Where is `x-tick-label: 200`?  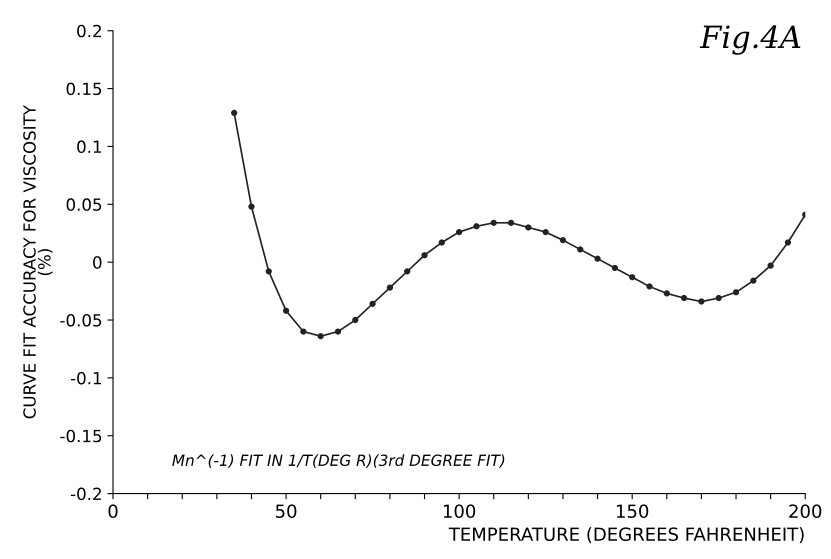 x-tick-label: 200 is located at coordinates (805, 511).